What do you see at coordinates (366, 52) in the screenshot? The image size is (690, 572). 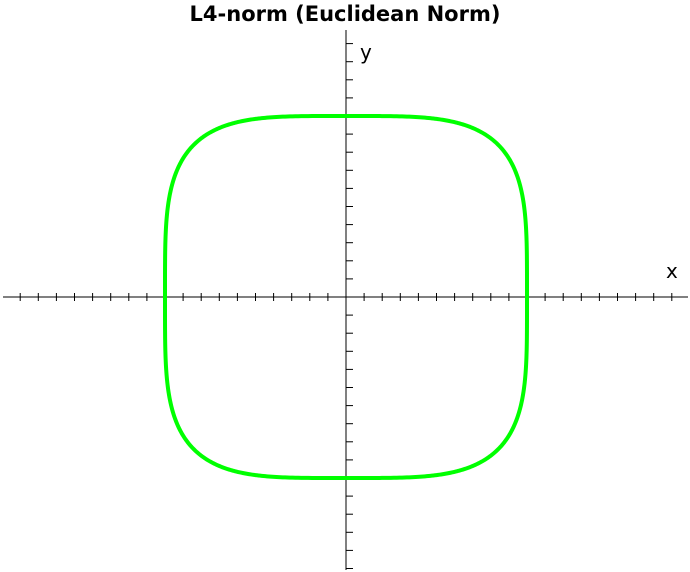 I see `y-axis-label: y` at bounding box center [366, 52].